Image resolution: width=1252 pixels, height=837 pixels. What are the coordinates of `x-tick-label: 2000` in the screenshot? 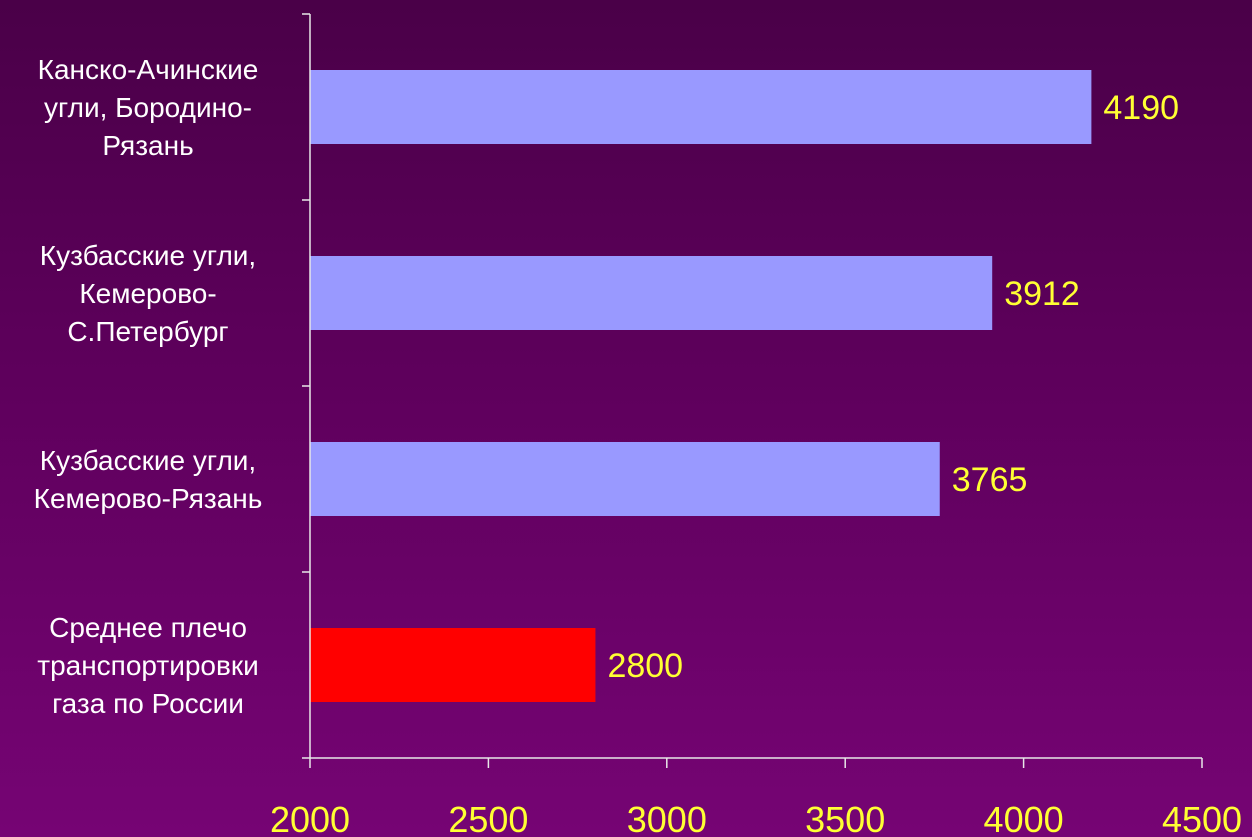 It's located at (310, 818).